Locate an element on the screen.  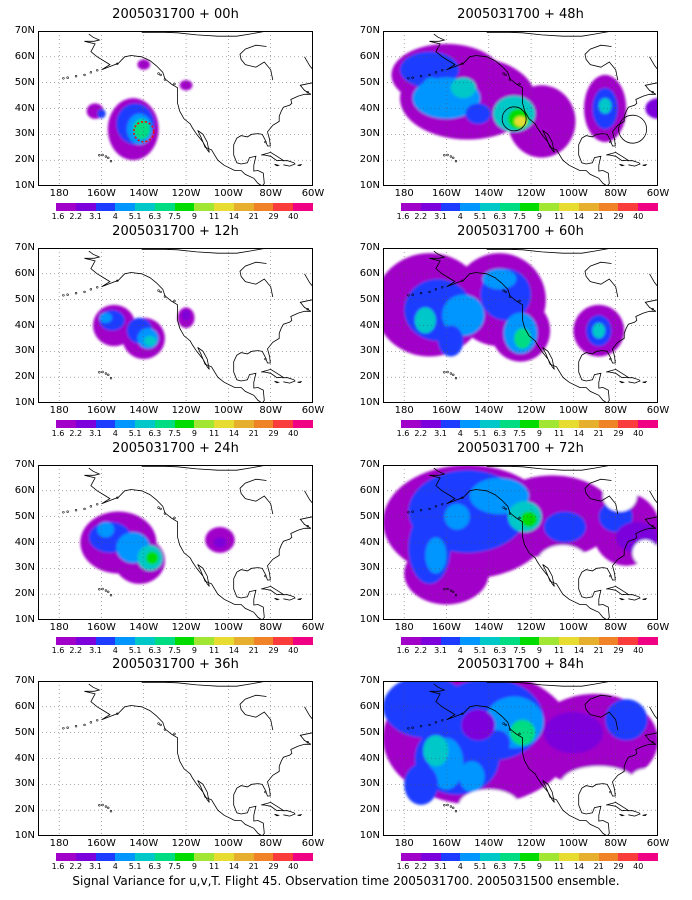
latitude-tick-label: 40N is located at coordinates (369, 542).